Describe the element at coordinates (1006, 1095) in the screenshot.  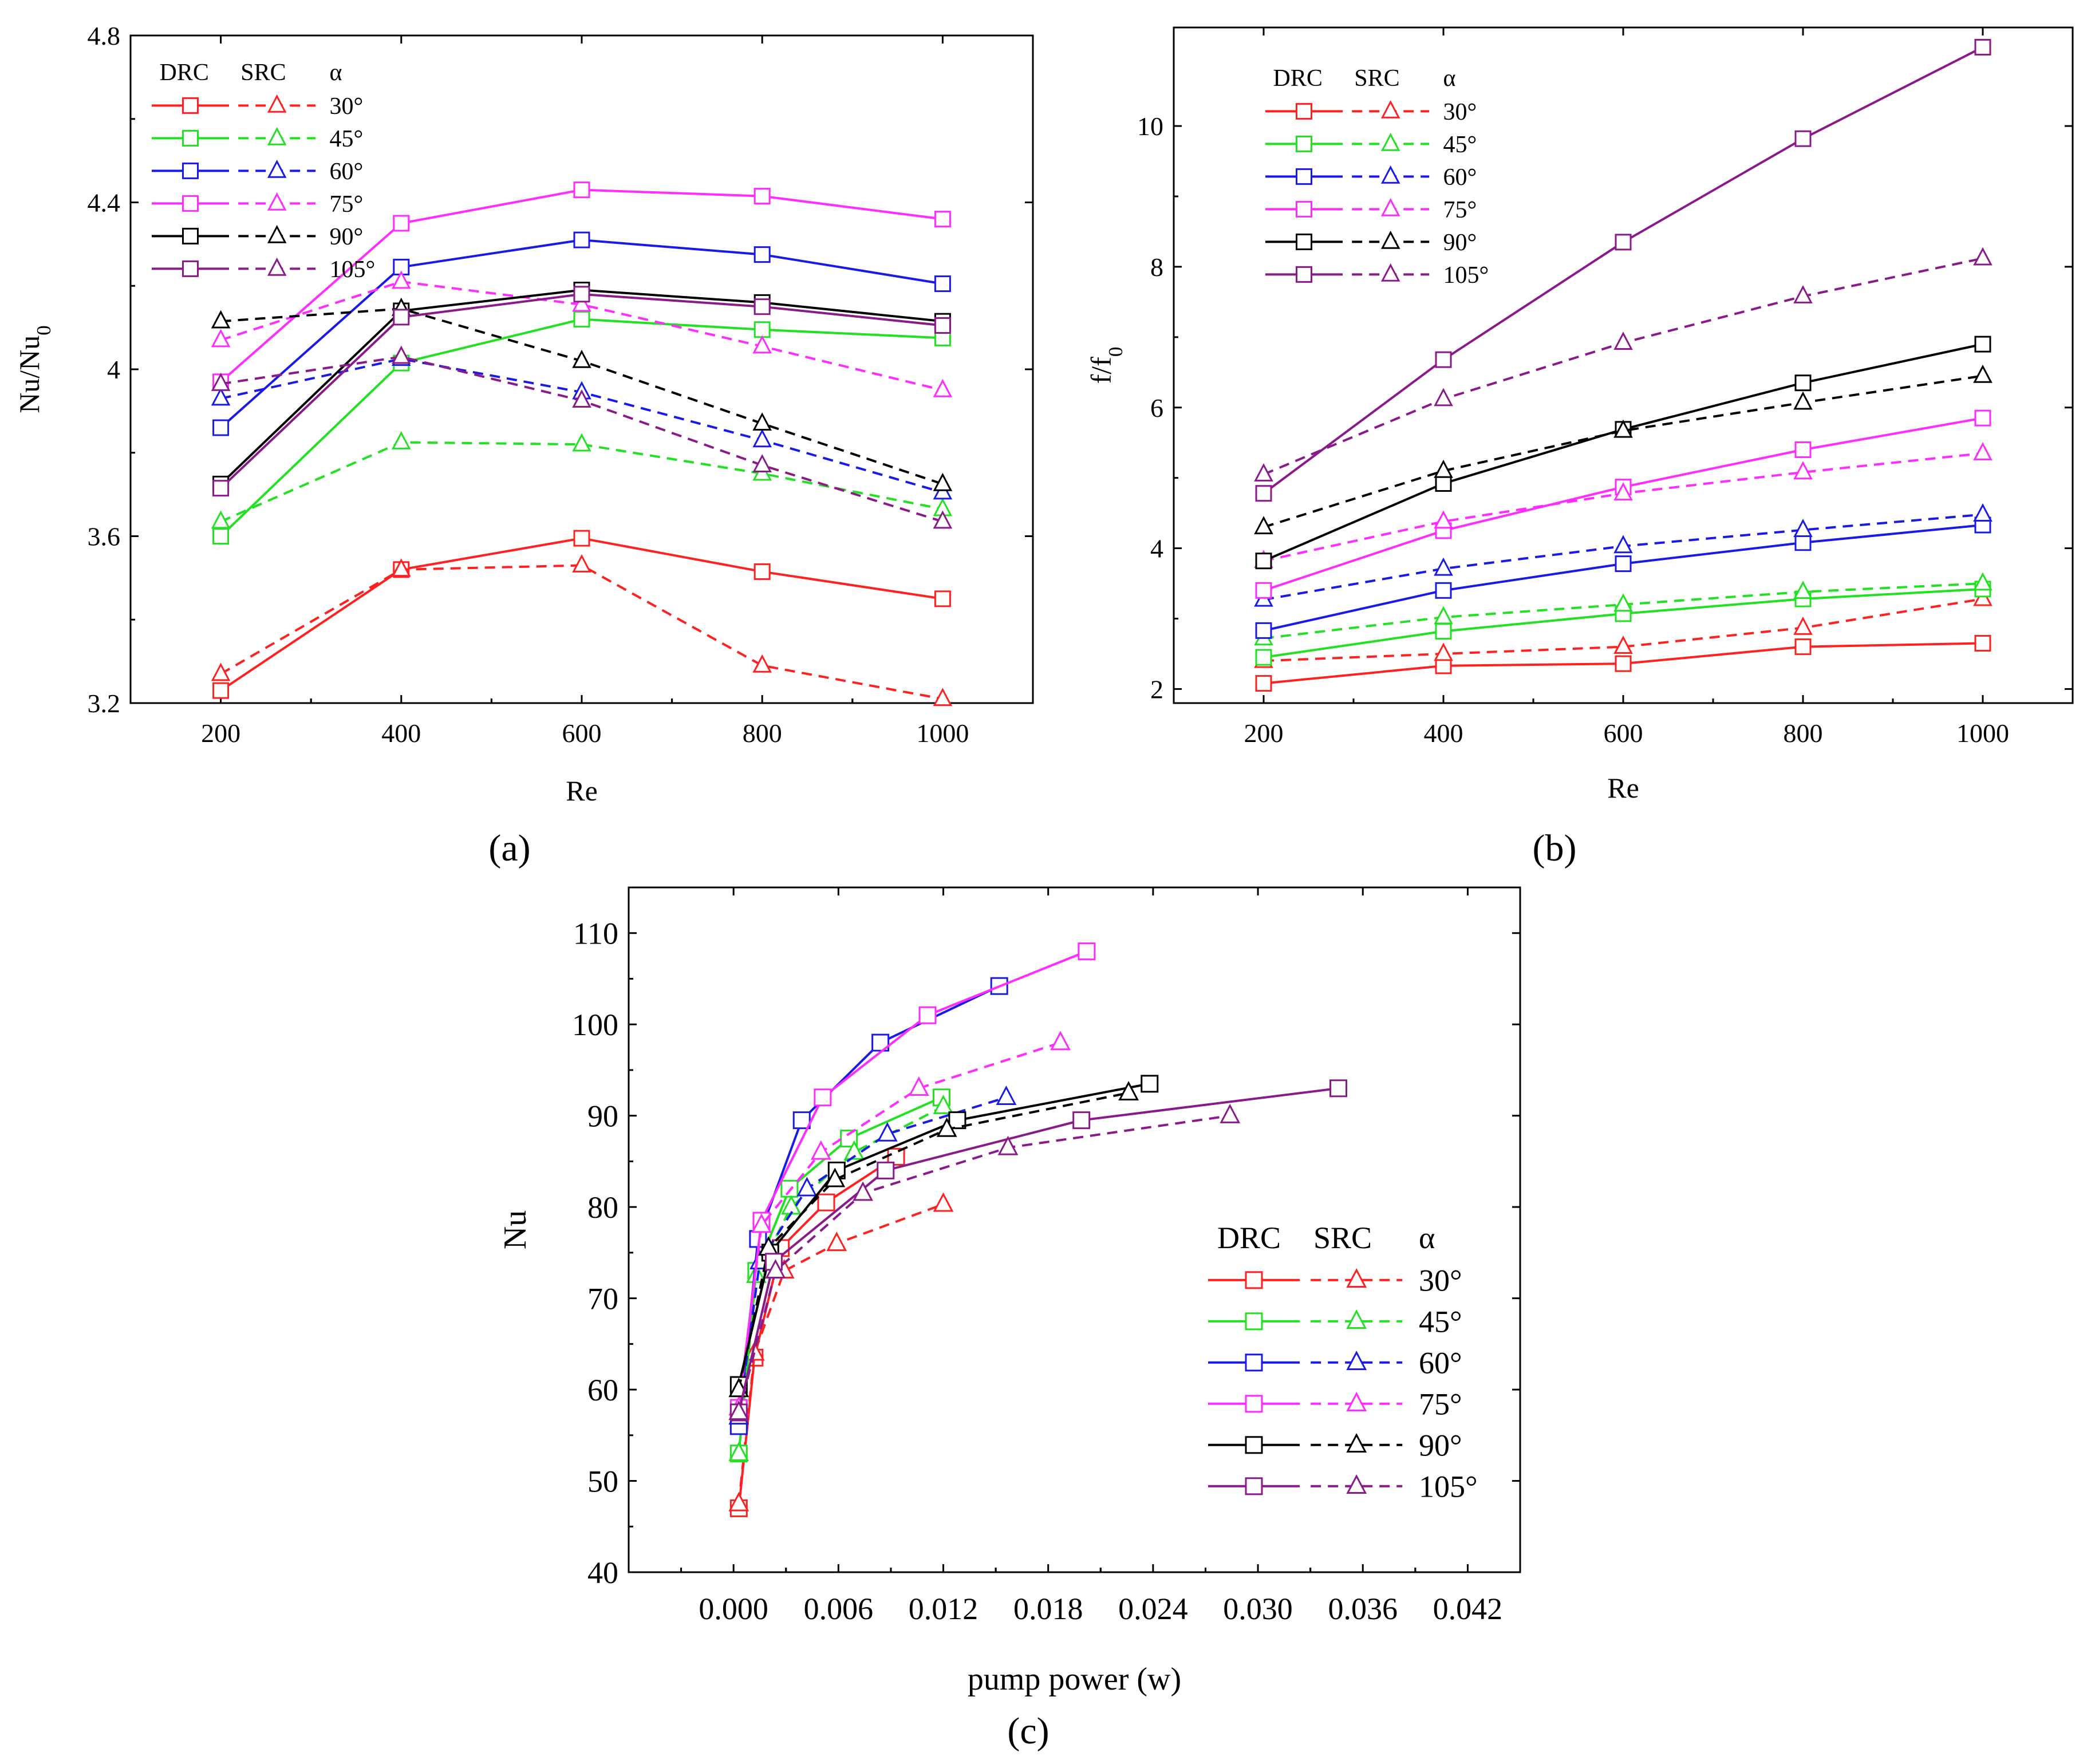
I see `panel-c-point-src-60deg` at that location.